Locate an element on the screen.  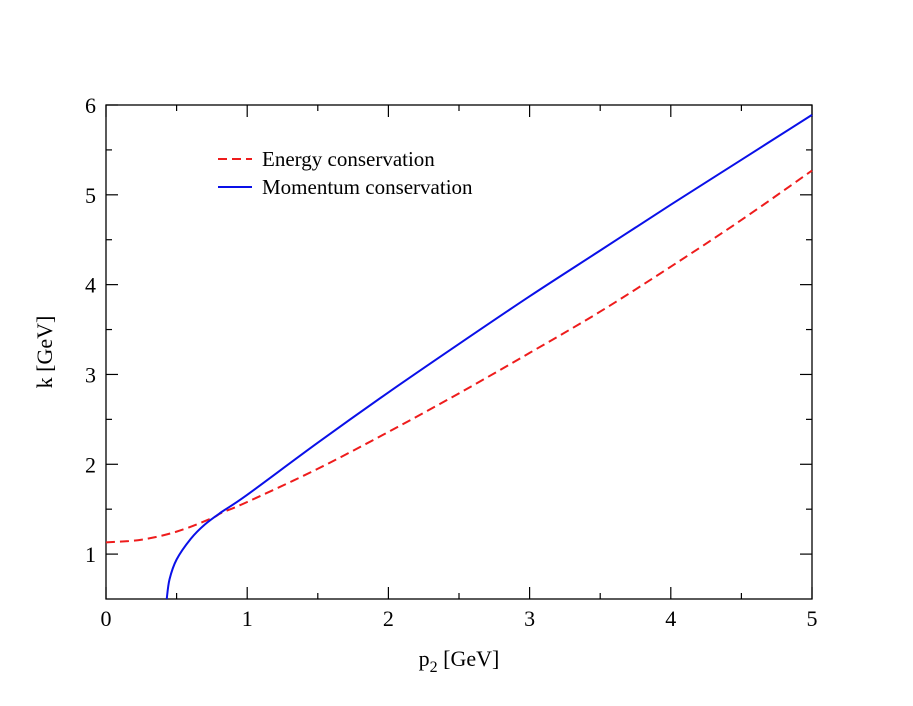
y-tick-label: 1 is located at coordinates (90, 554).